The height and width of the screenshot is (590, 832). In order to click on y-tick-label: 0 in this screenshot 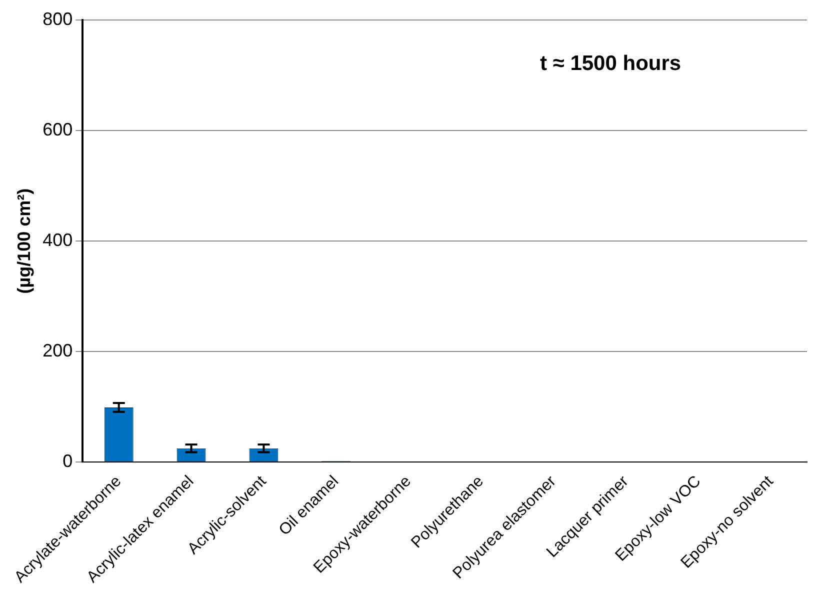, I will do `click(67, 461)`.